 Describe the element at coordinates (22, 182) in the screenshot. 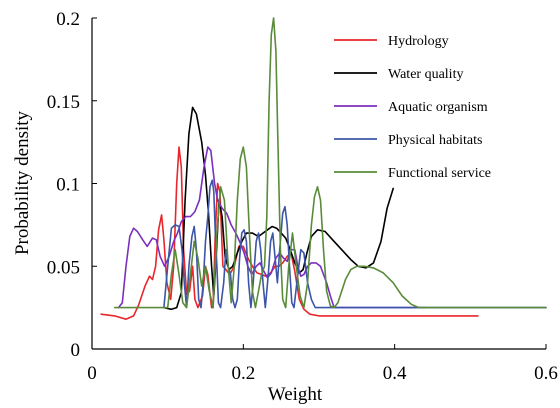

I see `y-axis-title: Probability density` at that location.